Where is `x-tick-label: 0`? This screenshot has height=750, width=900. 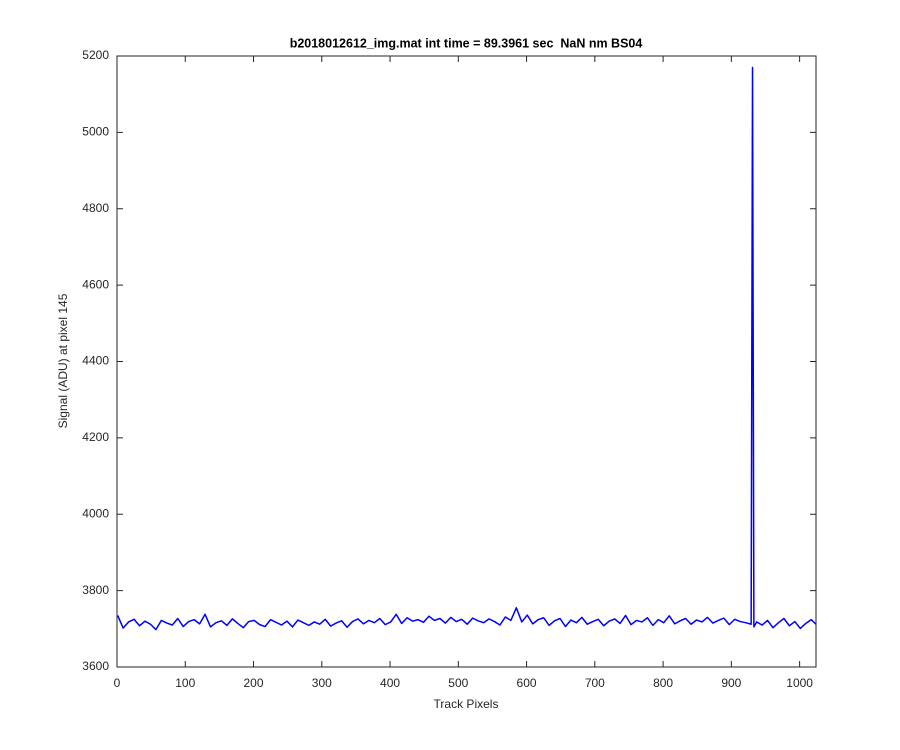 x-tick-label: 0 is located at coordinates (117, 683).